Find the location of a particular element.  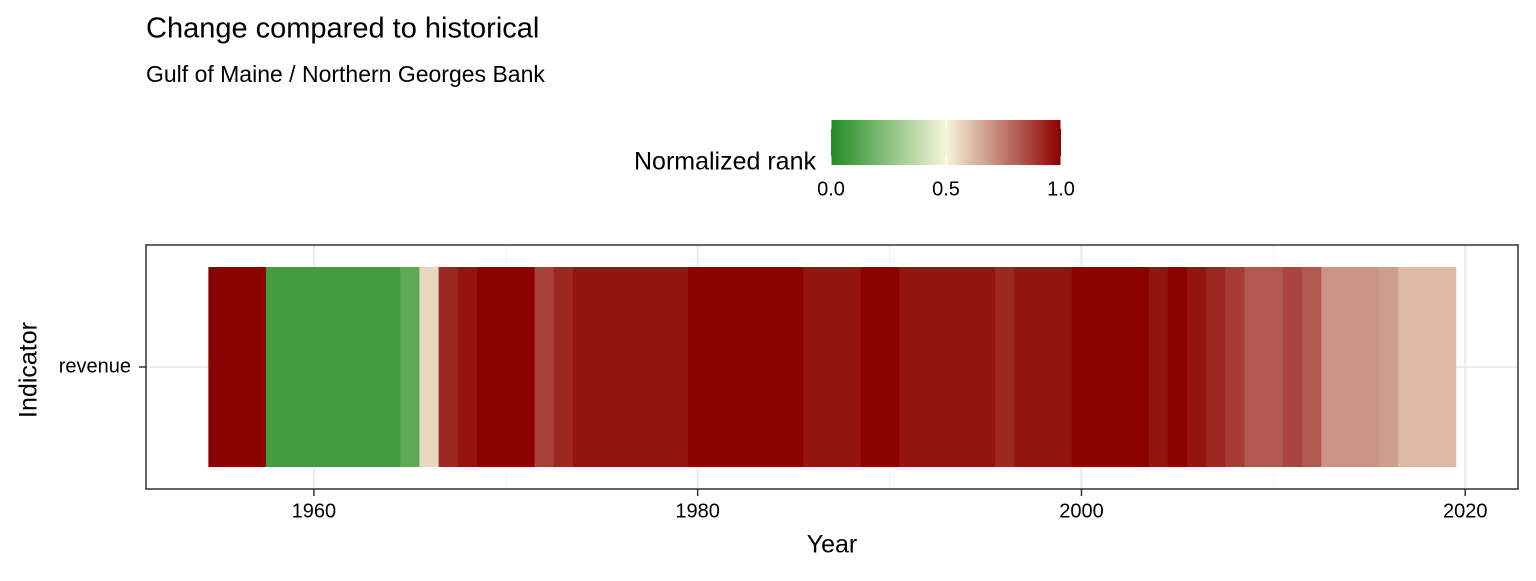

legend-title: Normalized rank is located at coordinates (725, 162).